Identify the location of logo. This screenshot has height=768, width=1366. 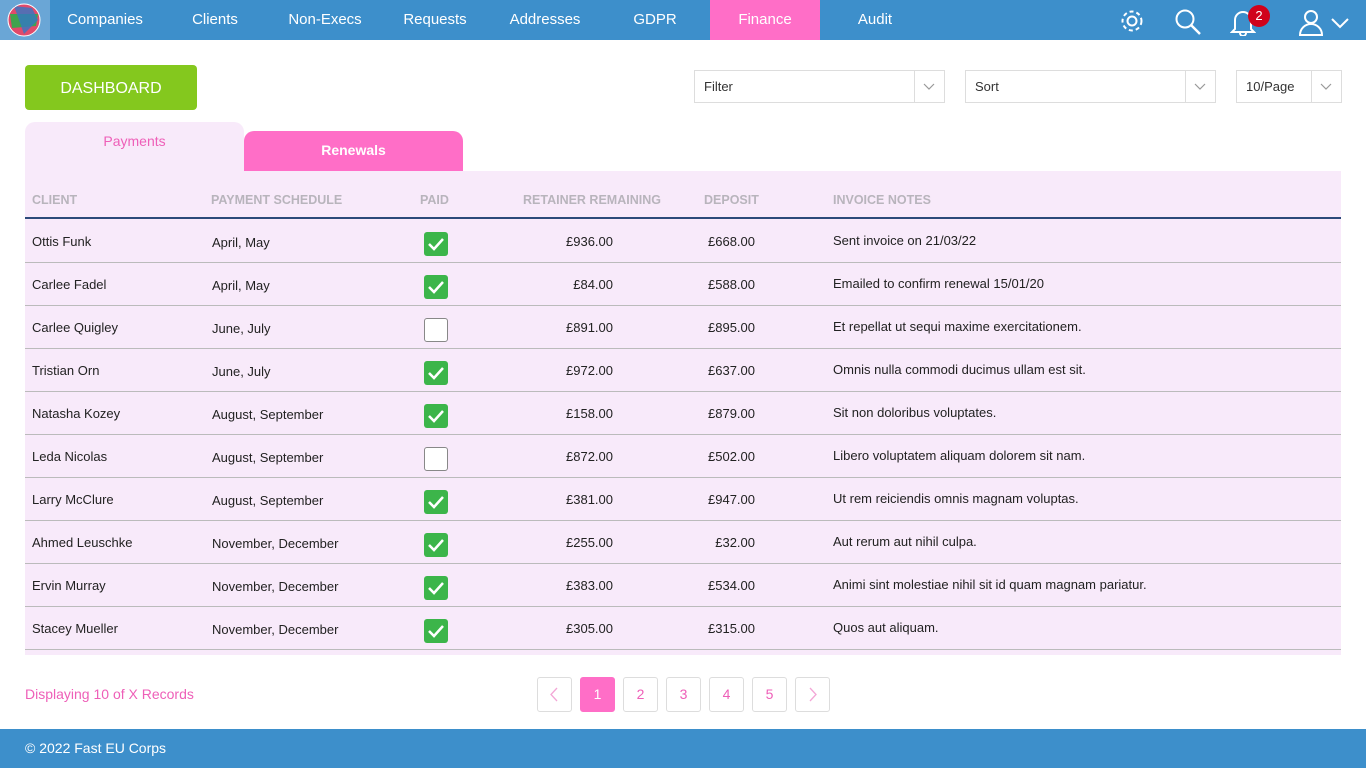
(25, 20).